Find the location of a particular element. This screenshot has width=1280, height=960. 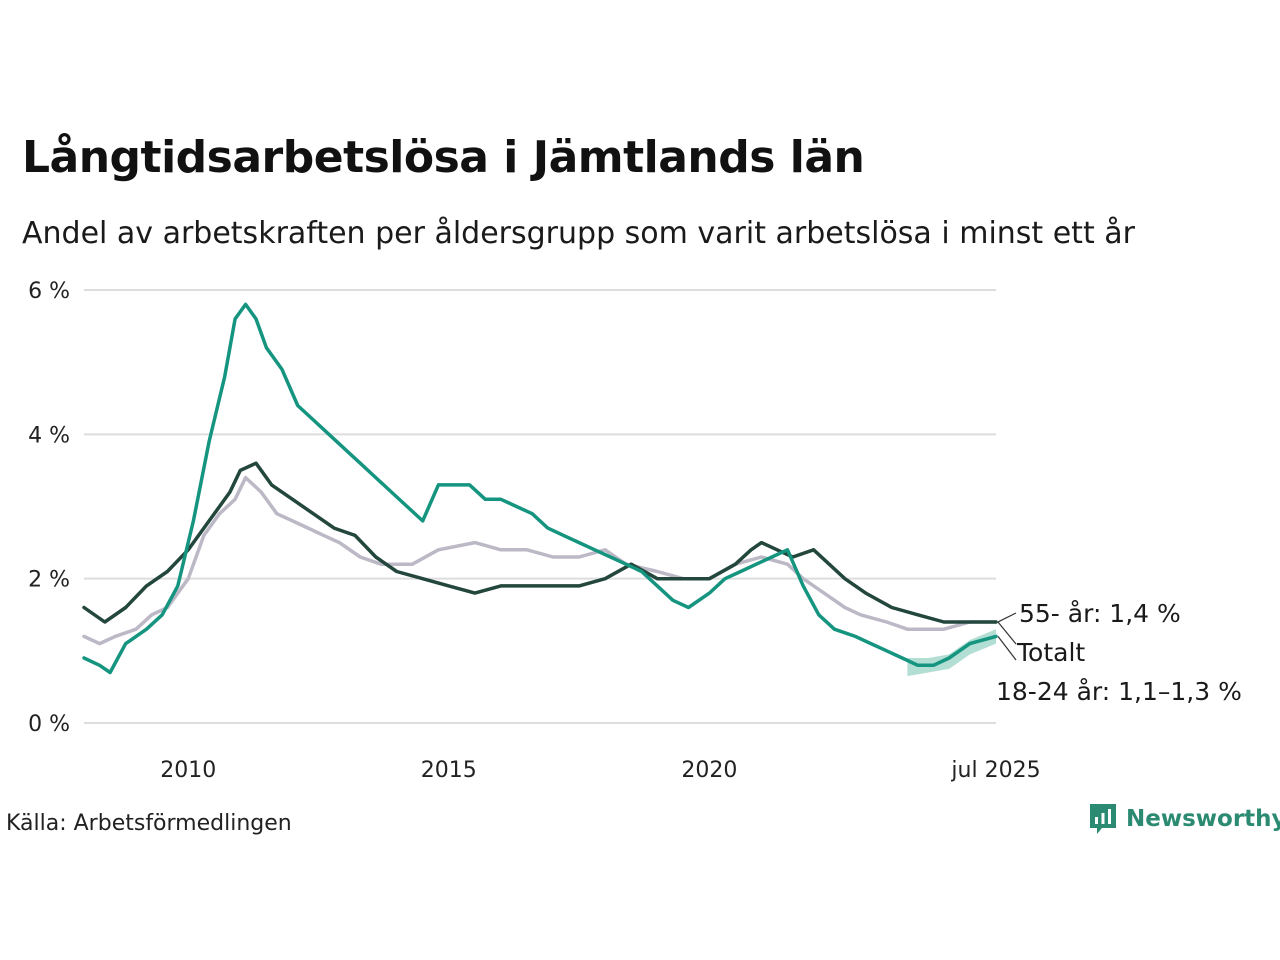

leader-line-old is located at coordinates (1007, 617).